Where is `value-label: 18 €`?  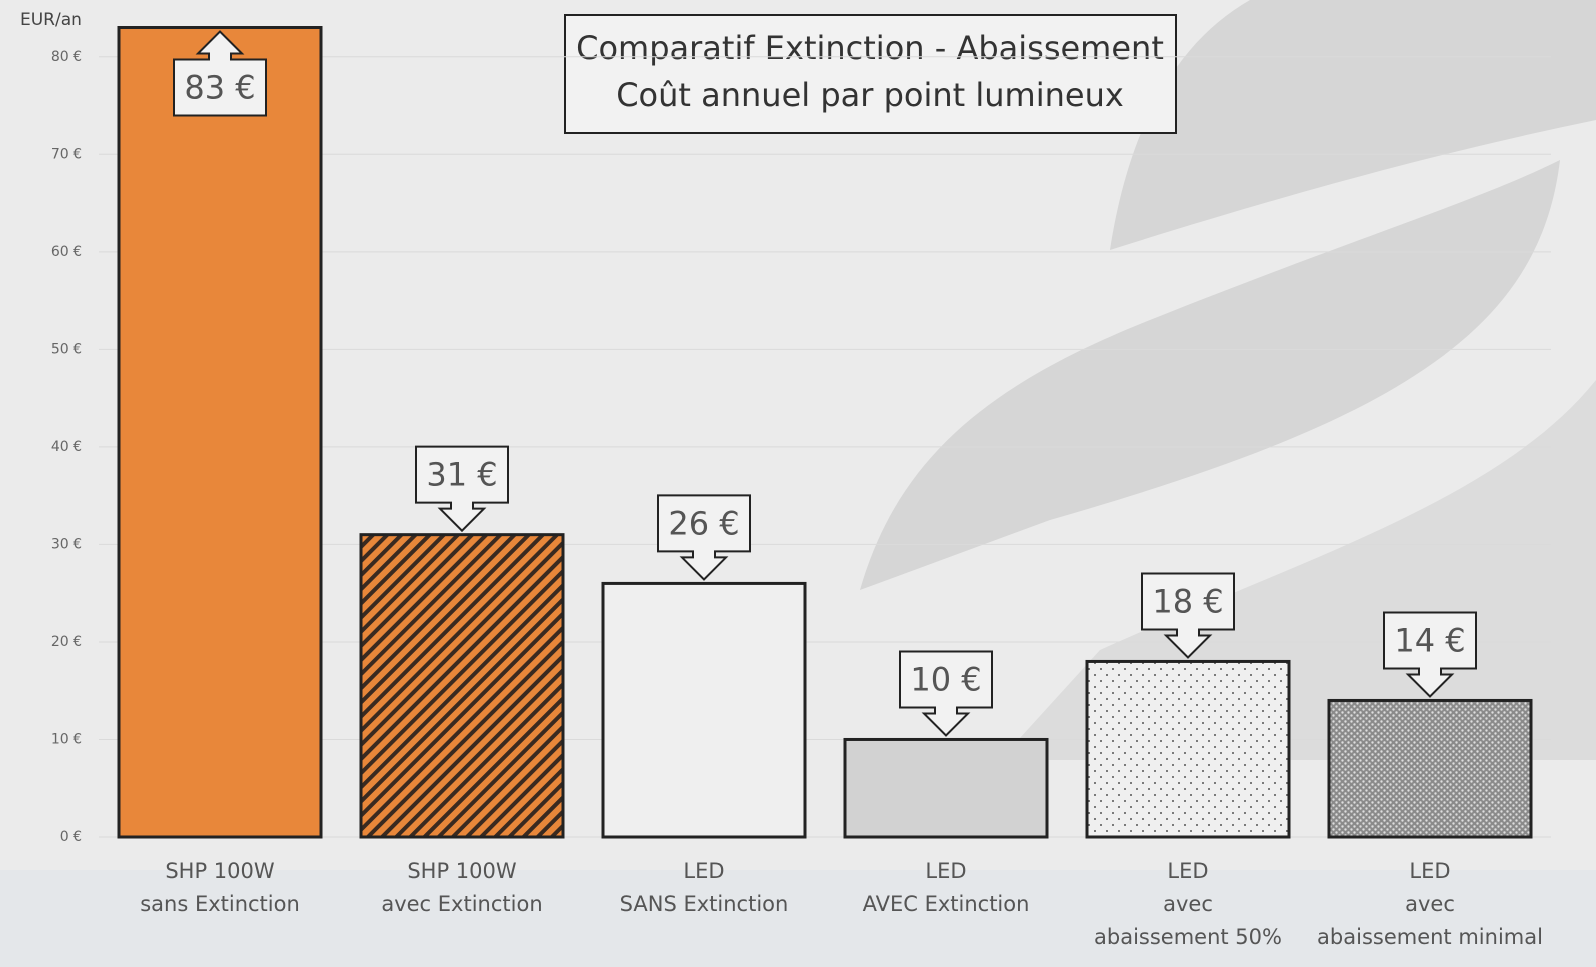
value-label: 18 € is located at coordinates (1187, 601).